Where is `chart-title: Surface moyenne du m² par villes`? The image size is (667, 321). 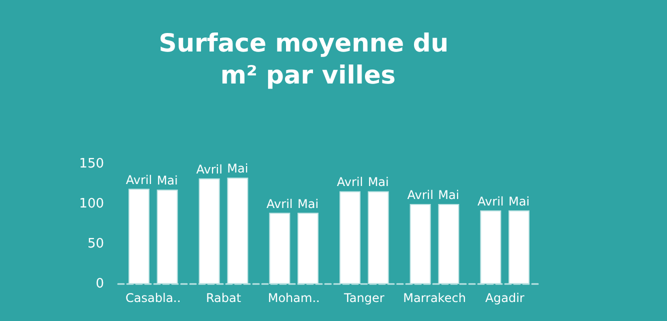
chart-title: Surface moyenne du m² par villes is located at coordinates (308, 59).